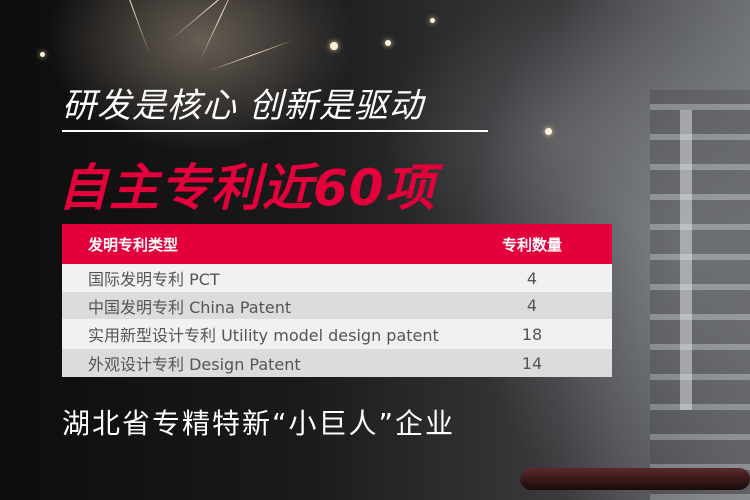  Describe the element at coordinates (154, 279) in the screenshot. I see `patent-type: 国际发明专利 PCT` at that location.